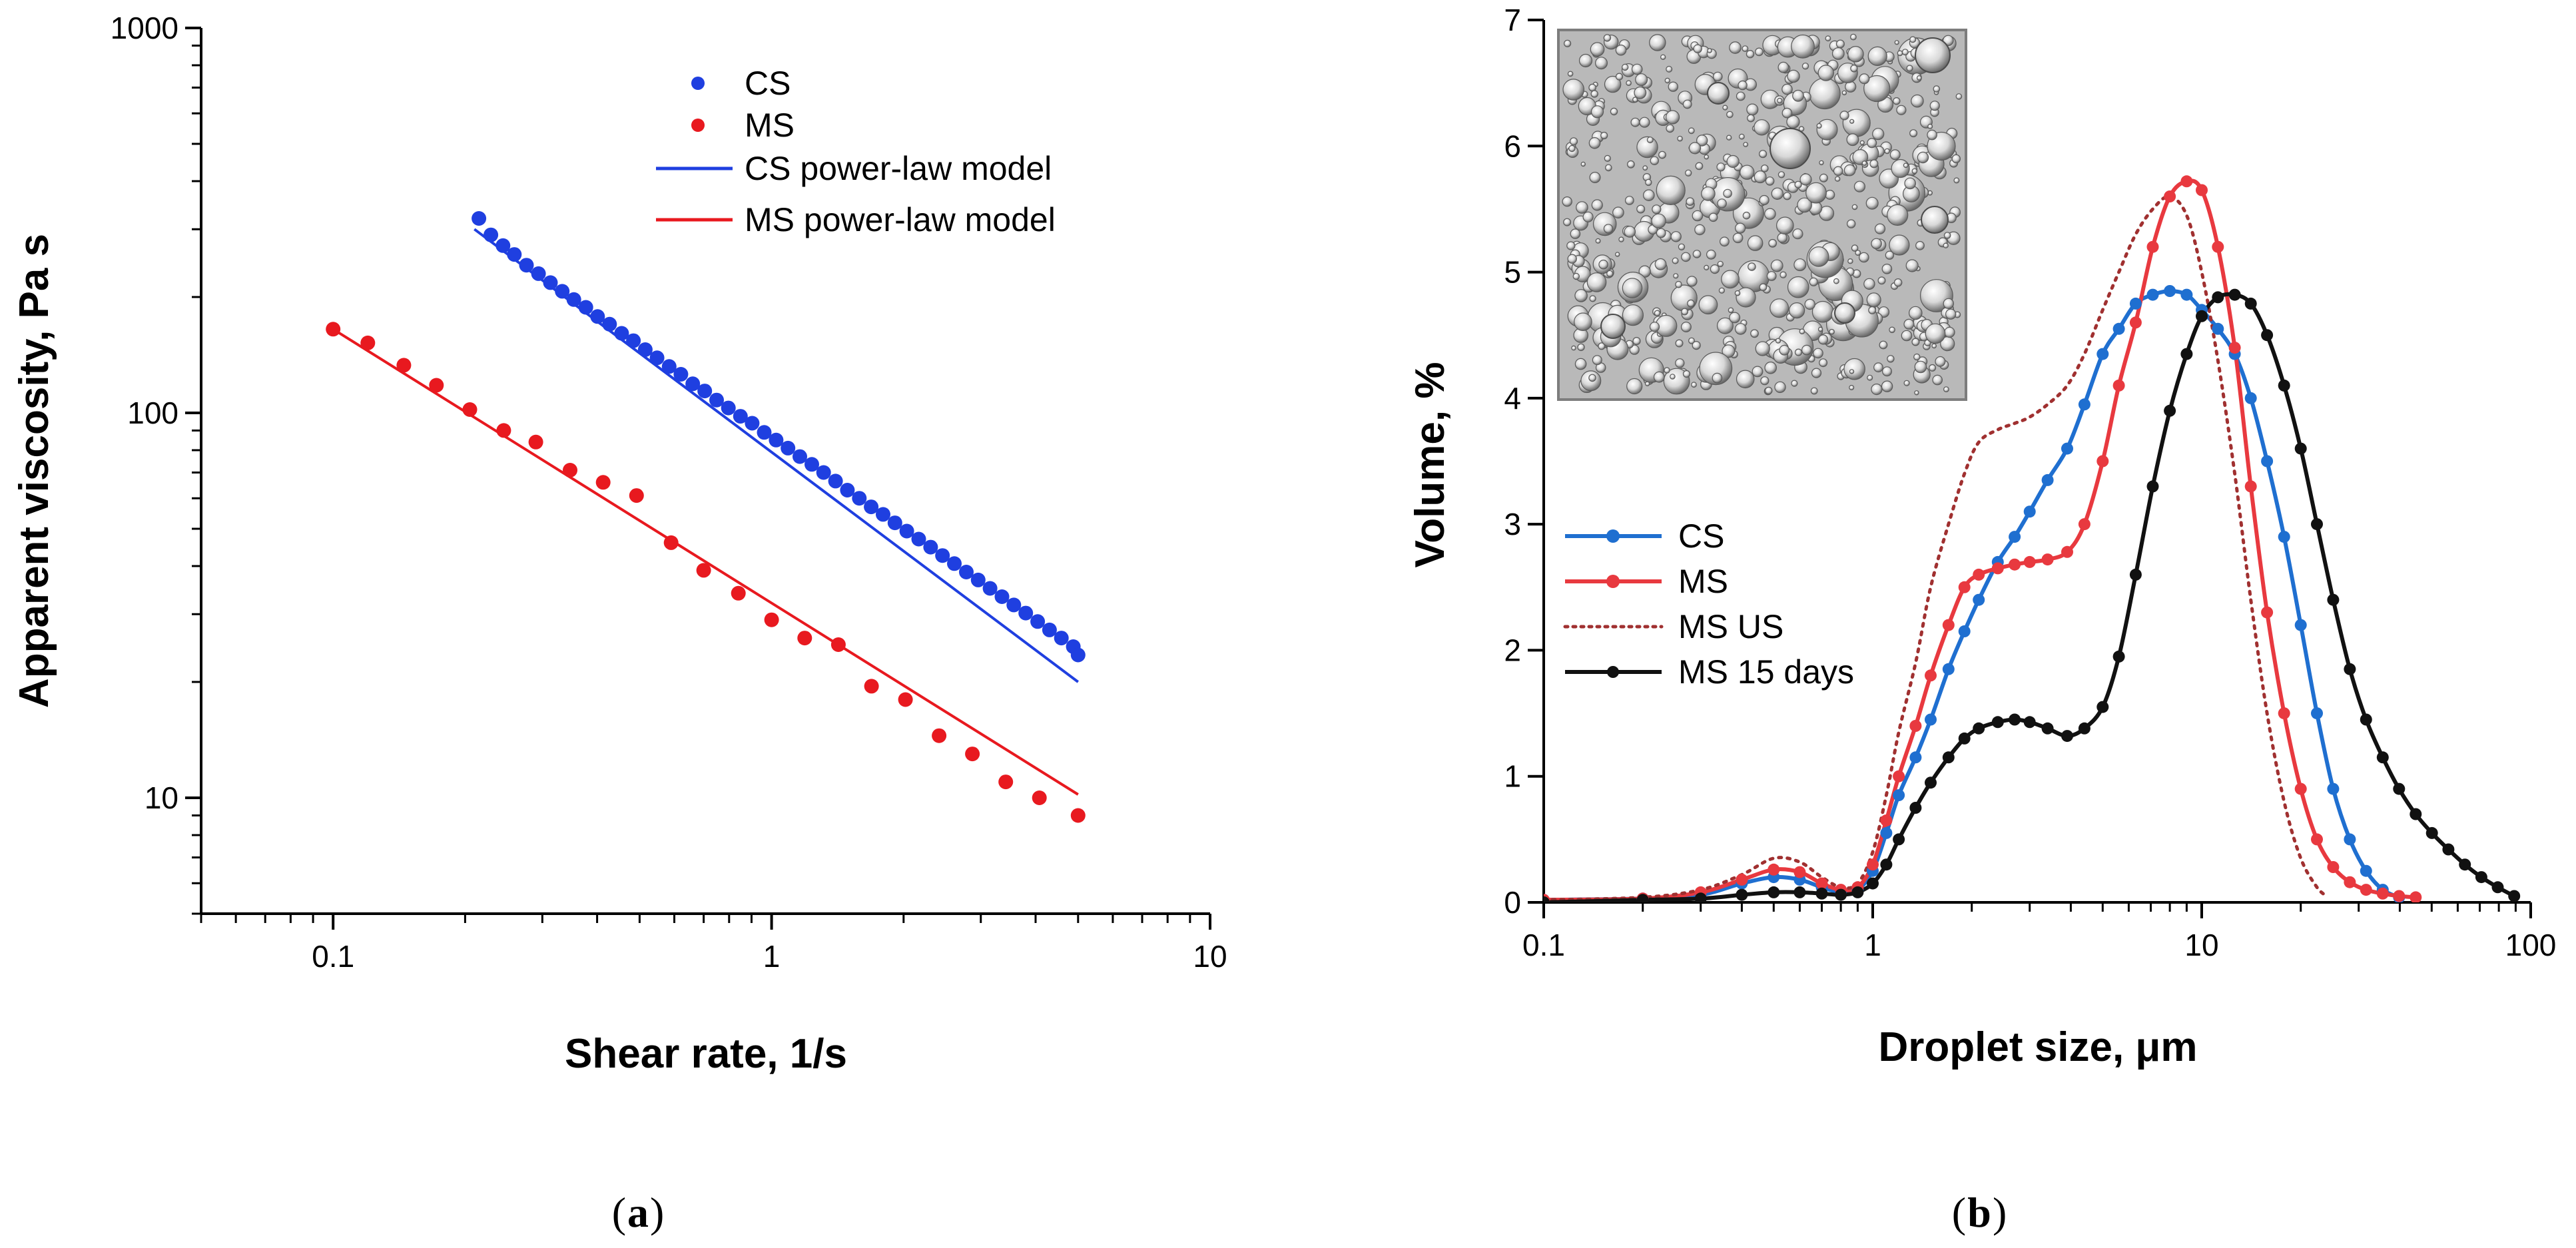 Image resolution: width=2576 pixels, height=1248 pixels. Describe the element at coordinates (706, 1054) in the screenshot. I see `chart-a-xlabel: Shear rate, 1/s` at that location.